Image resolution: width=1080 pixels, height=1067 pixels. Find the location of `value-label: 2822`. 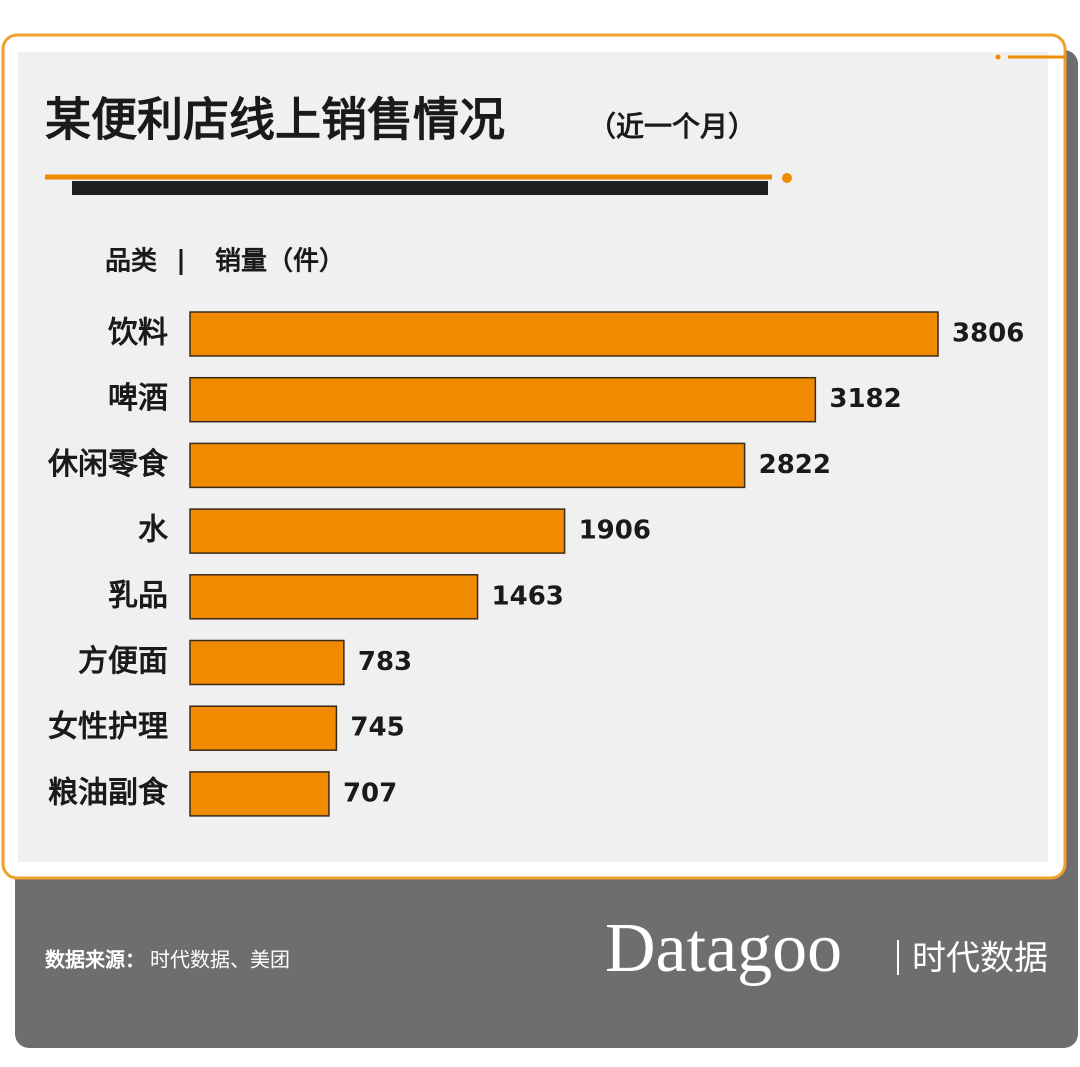

value-label: 2822 is located at coordinates (795, 465).